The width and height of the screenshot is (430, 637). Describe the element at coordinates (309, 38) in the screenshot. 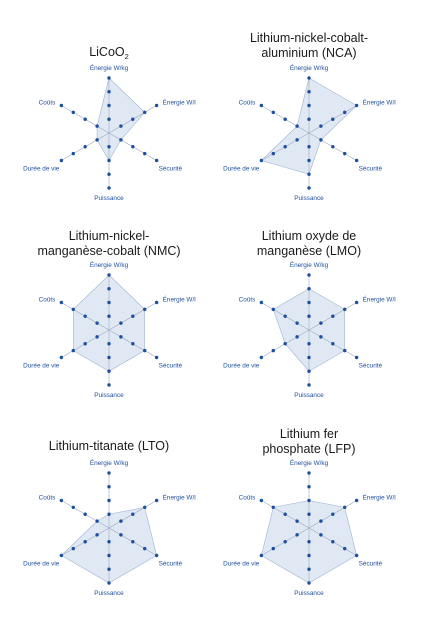

I see `chart-title-line: Lithium-nickel-cobalt-` at that location.